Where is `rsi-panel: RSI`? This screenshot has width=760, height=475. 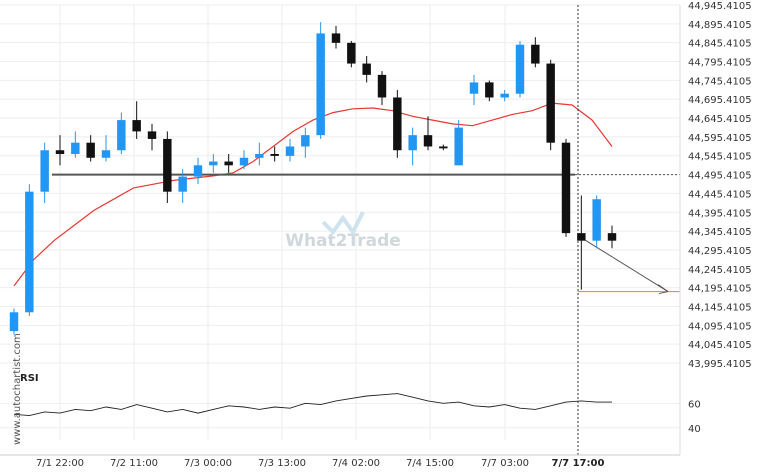
rsi-panel: RSI is located at coordinates (312, 395).